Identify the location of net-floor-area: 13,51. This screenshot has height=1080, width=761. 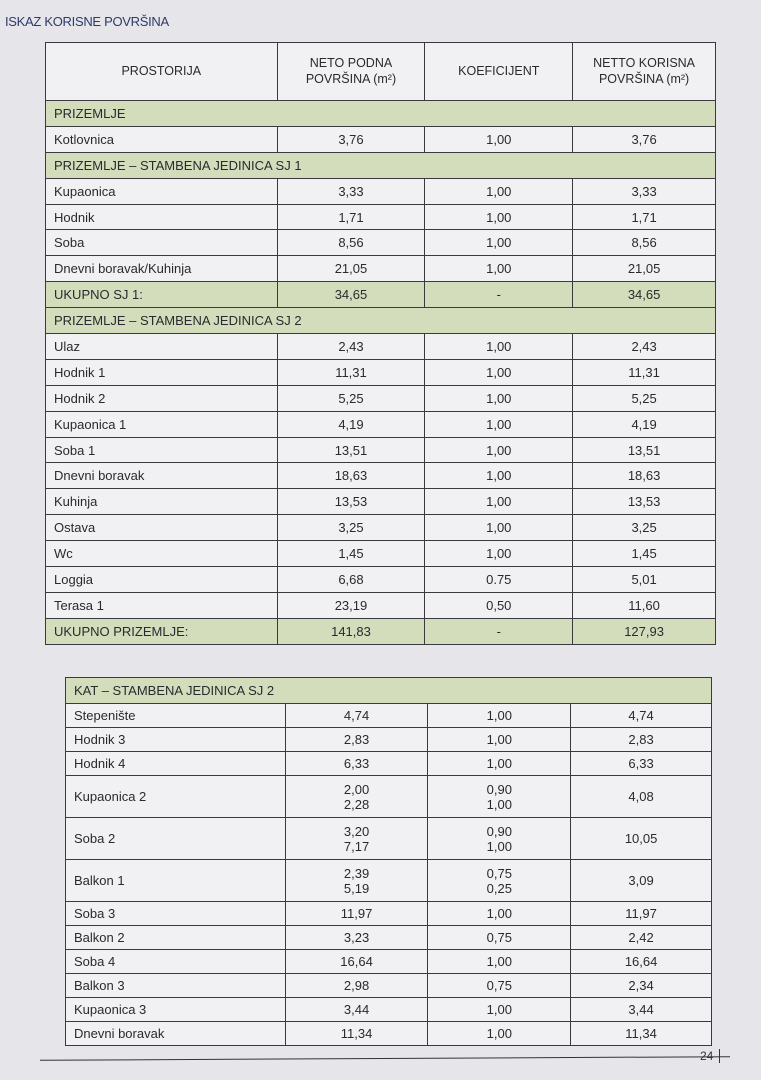
(351, 450).